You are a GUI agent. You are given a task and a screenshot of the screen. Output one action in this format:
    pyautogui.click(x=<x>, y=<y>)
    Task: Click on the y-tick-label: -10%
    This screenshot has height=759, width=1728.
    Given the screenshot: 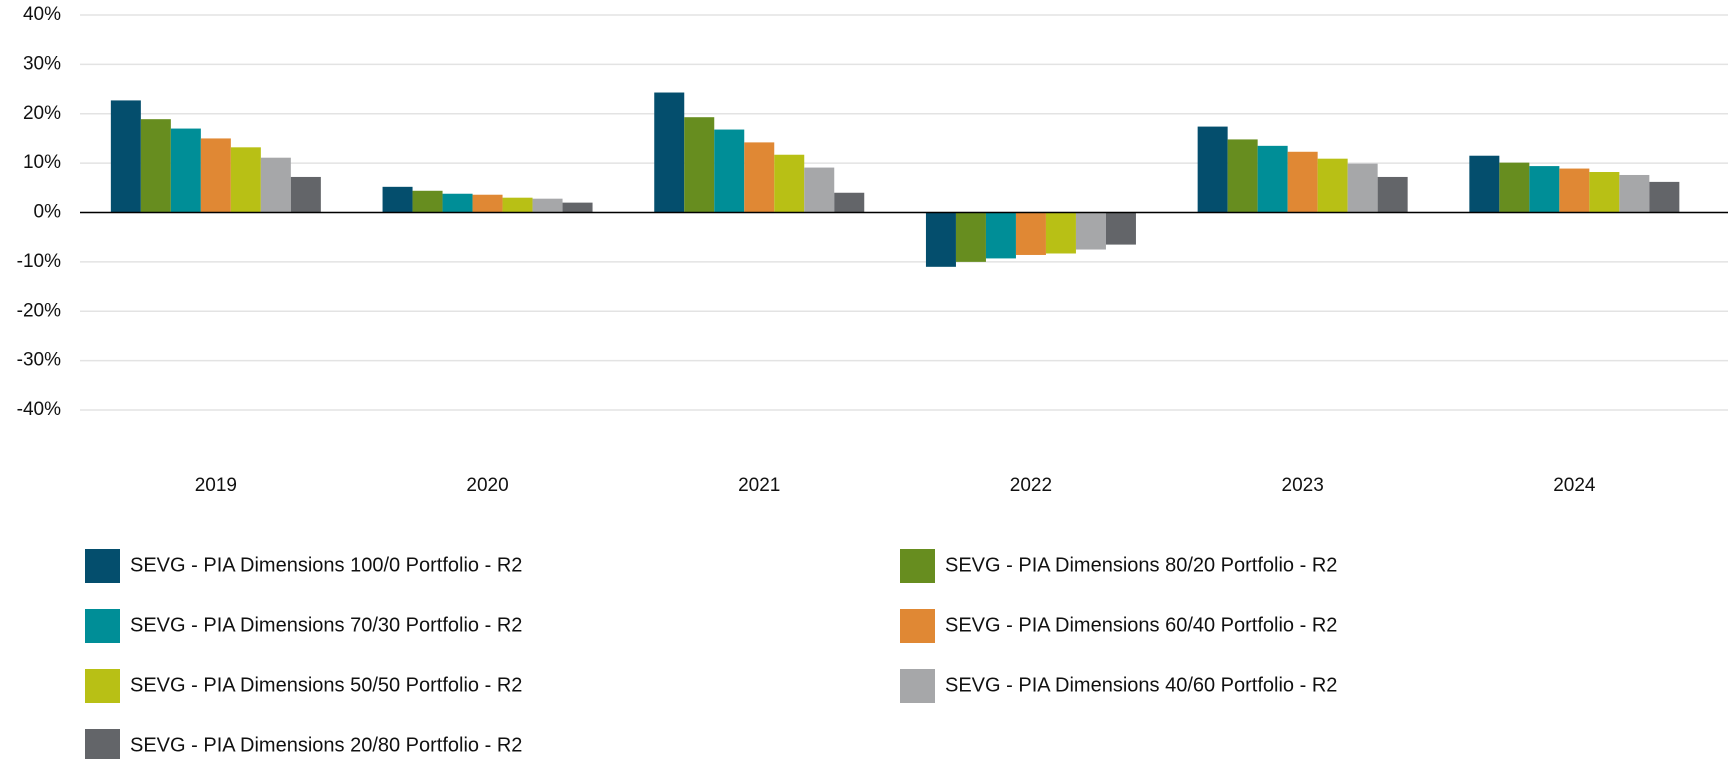 What is the action you would take?
    pyautogui.click(x=39, y=261)
    